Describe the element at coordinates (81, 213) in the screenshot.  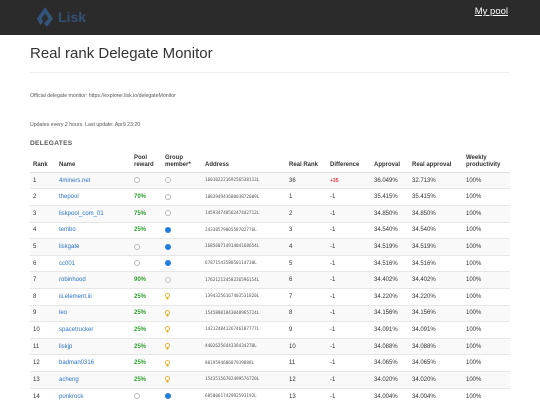
I see `delegate-name-link: liskpool_com_01` at that location.